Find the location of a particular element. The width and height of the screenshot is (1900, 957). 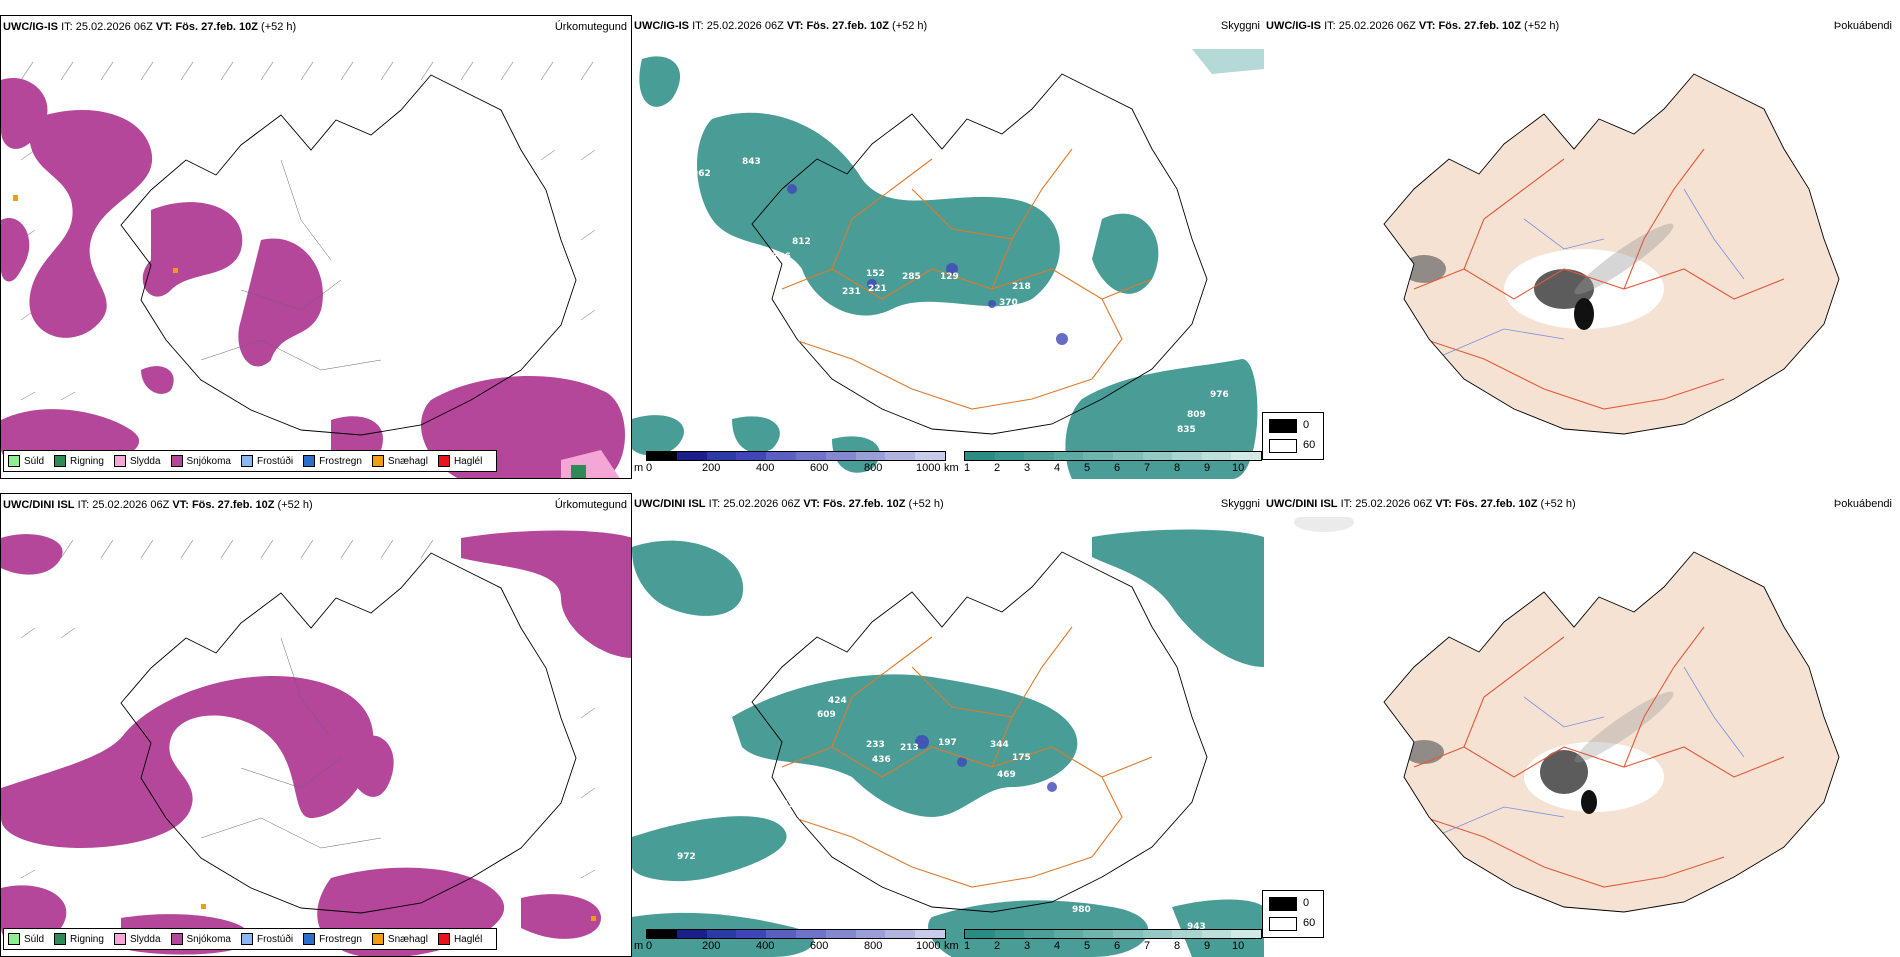

svg-text: 370 is located at coordinates (1008, 303).